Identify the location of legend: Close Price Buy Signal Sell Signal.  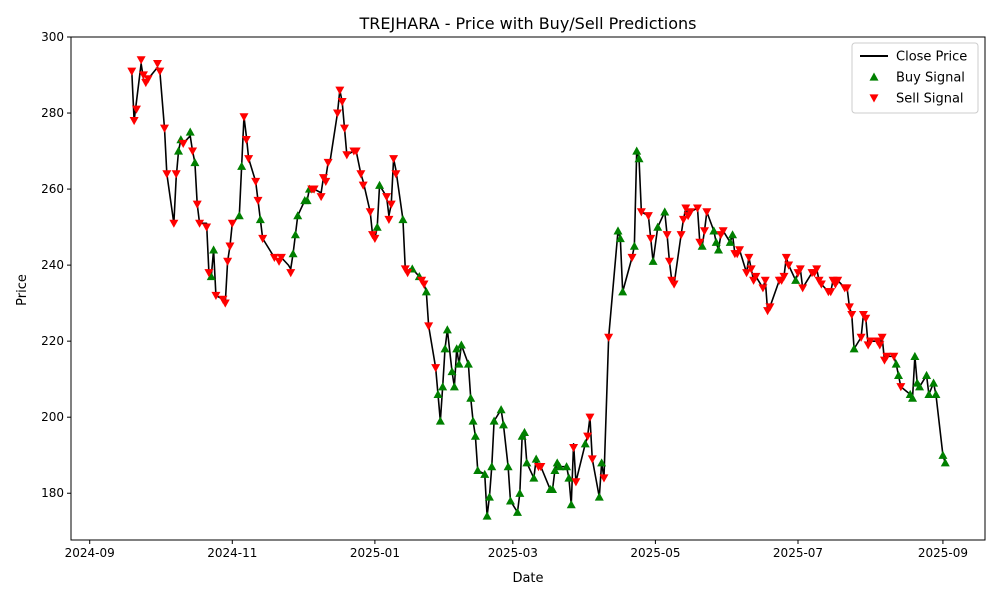
(915, 78).